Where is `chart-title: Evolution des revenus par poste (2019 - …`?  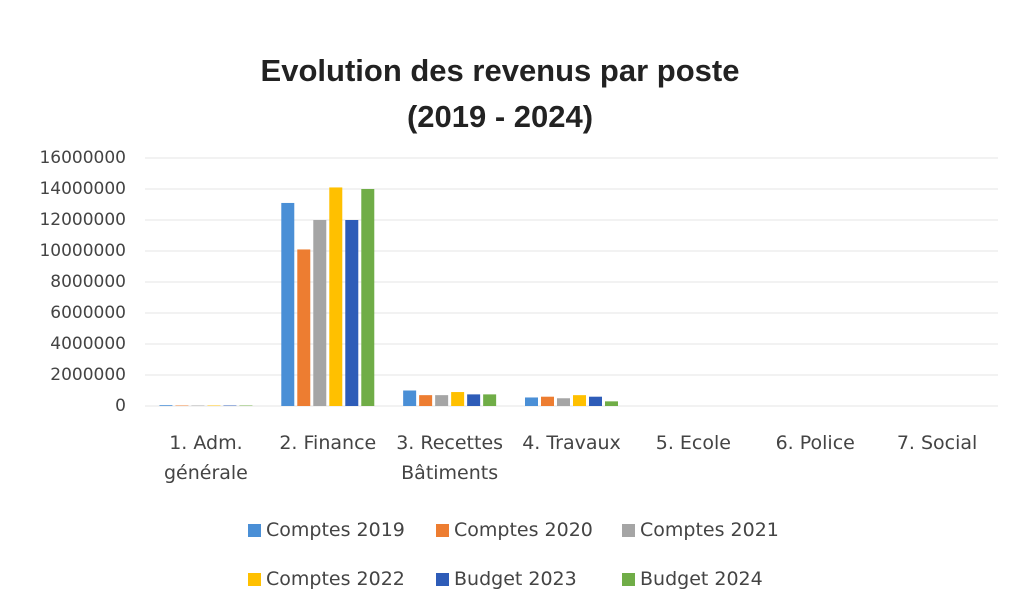 chart-title: Evolution des revenus par poste (2019 - … is located at coordinates (500, 93).